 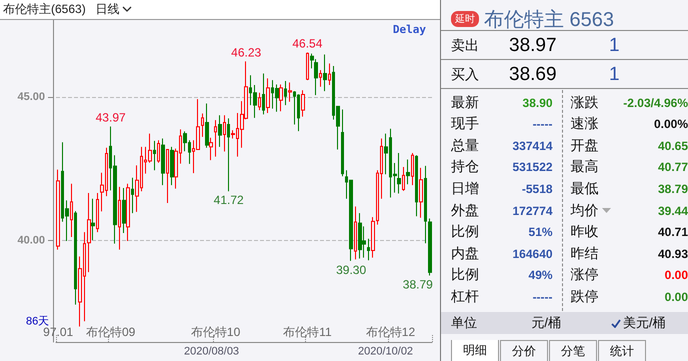 What do you see at coordinates (391, 332) in the screenshot?
I see `x-tick-label: 布伦特12` at bounding box center [391, 332].